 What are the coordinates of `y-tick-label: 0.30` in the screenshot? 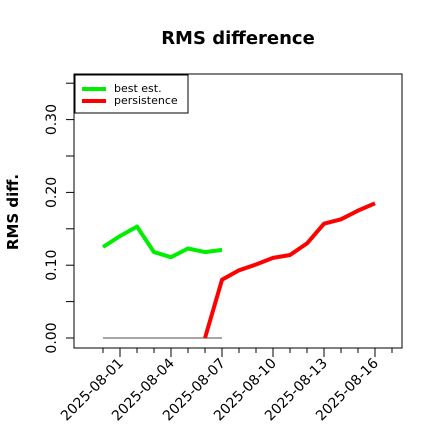 It's located at (52, 119).